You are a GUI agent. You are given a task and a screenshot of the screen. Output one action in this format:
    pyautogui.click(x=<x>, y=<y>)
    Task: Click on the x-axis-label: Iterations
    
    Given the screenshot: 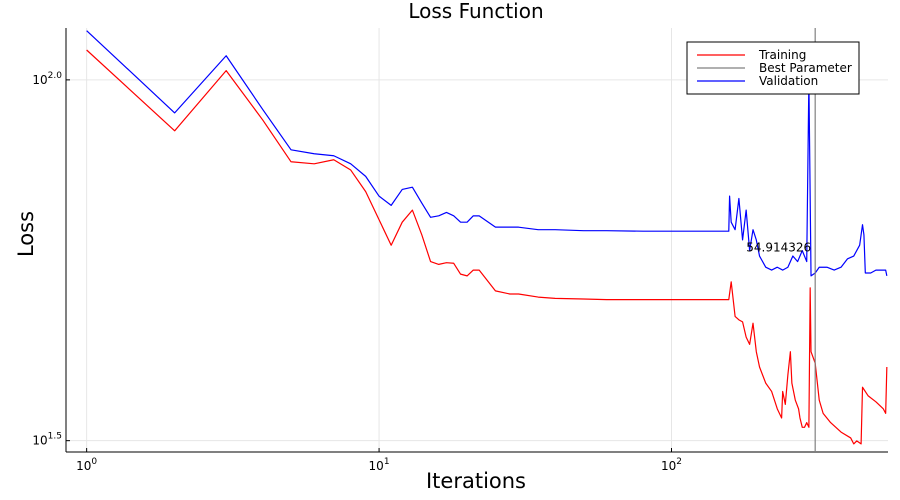 What is the action you would take?
    pyautogui.click(x=476, y=481)
    